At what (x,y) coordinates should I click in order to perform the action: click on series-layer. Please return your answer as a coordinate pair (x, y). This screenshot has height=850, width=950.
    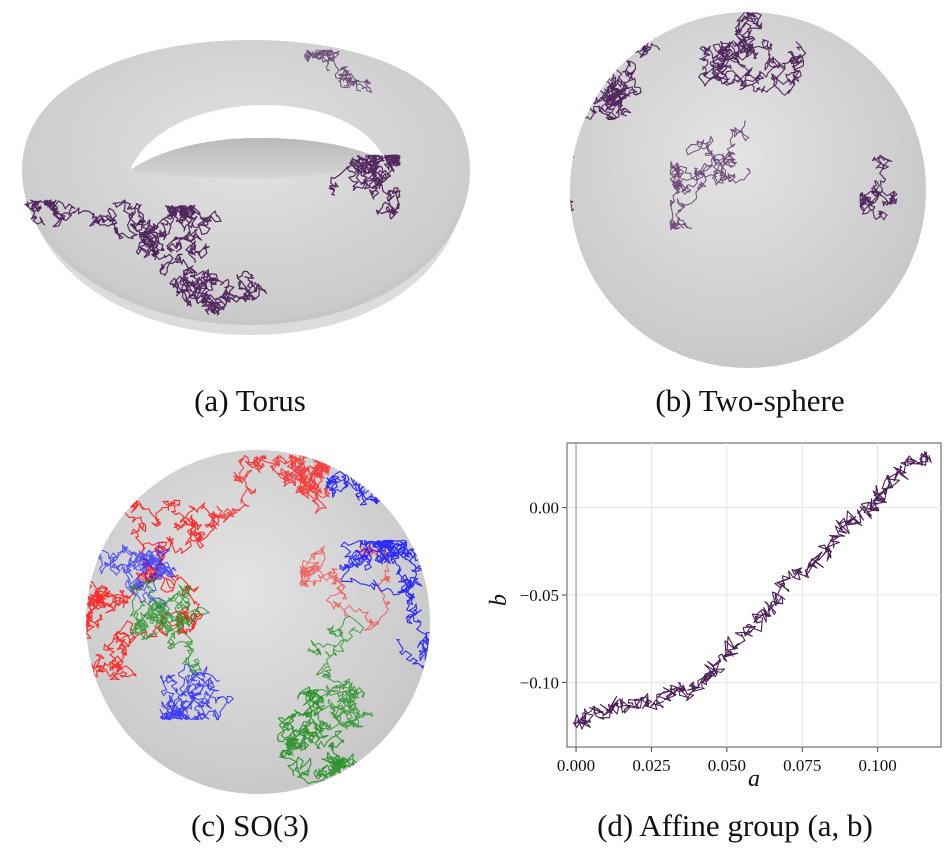
    Looking at the image, I should click on (752, 590).